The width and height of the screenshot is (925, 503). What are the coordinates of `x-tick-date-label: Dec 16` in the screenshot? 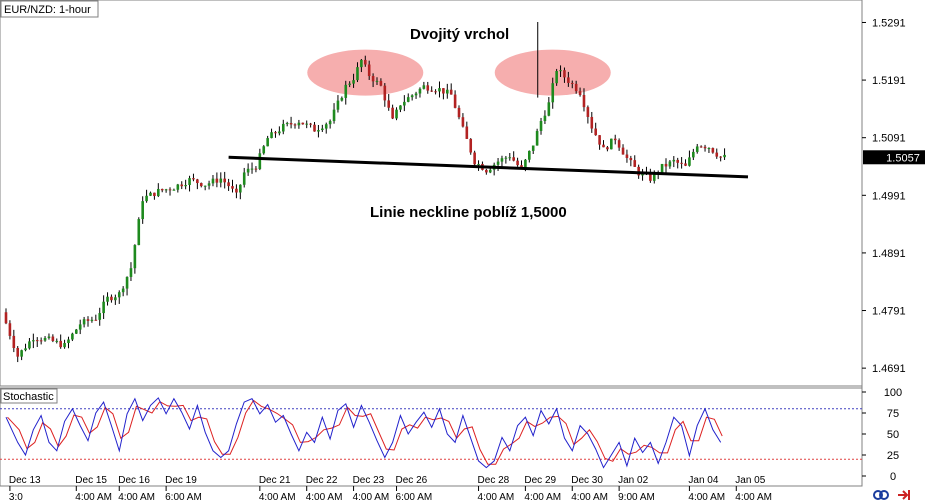 It's located at (134, 480).